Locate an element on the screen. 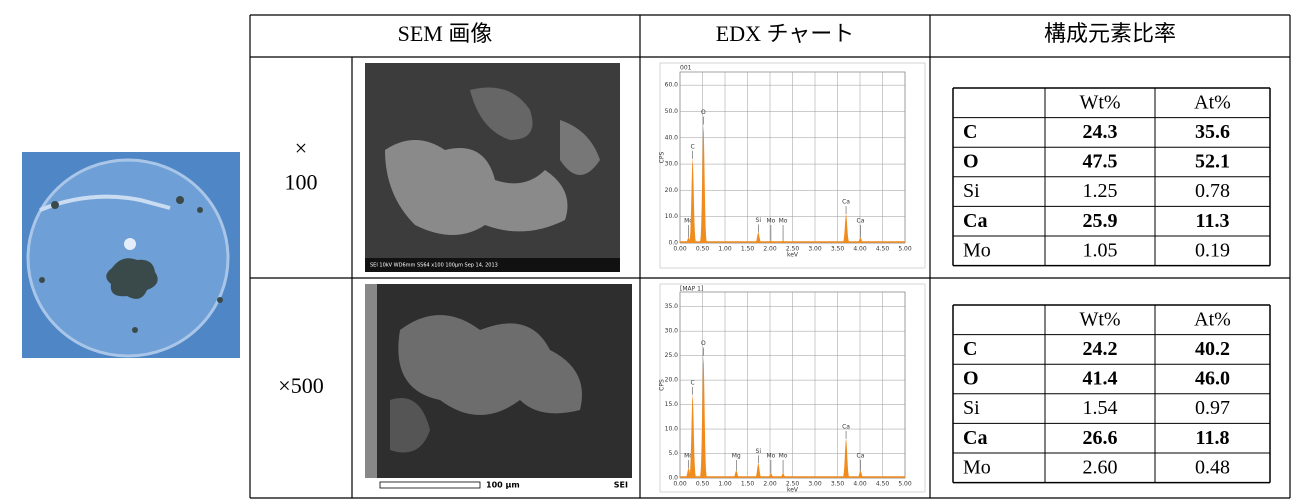  sample-photo is located at coordinates (131, 255).